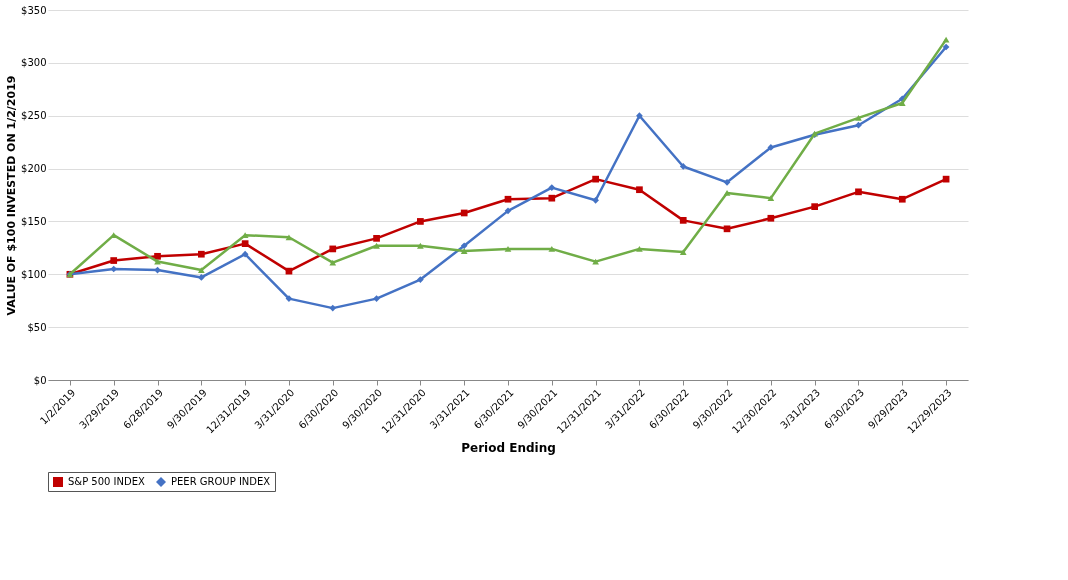  I want to click on y-tick-label: $100, so click(34, 274).